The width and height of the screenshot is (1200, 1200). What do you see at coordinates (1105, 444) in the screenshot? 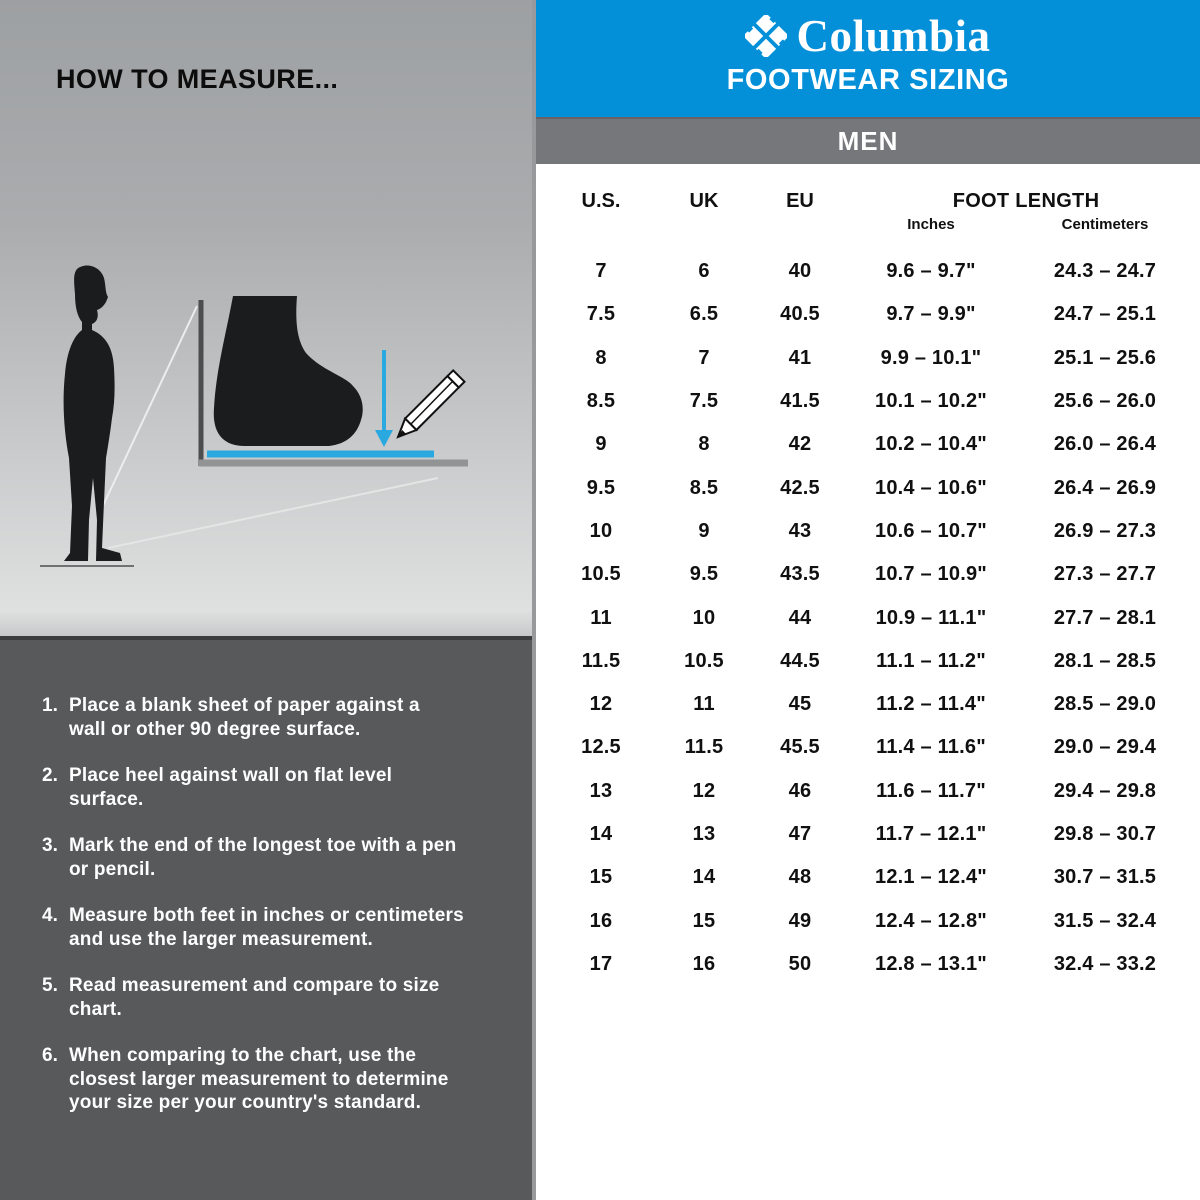
I see `size-cell-cm: 26.0 – 26.4` at bounding box center [1105, 444].